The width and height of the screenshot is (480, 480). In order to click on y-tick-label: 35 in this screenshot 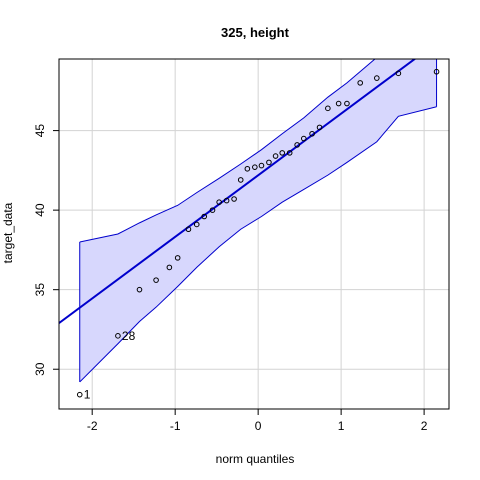, I will do `click(40, 290)`.